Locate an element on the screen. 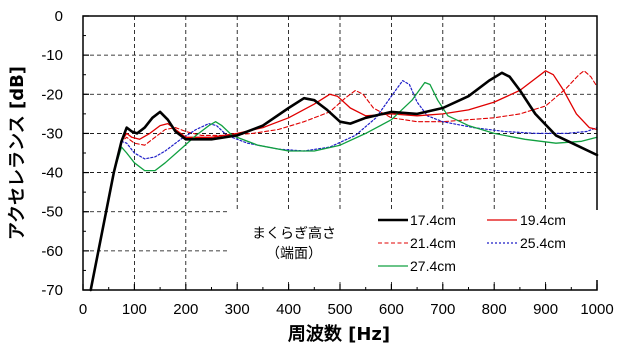 The height and width of the screenshot is (350, 627). legend-title-line2: （端面） is located at coordinates (294, 254).